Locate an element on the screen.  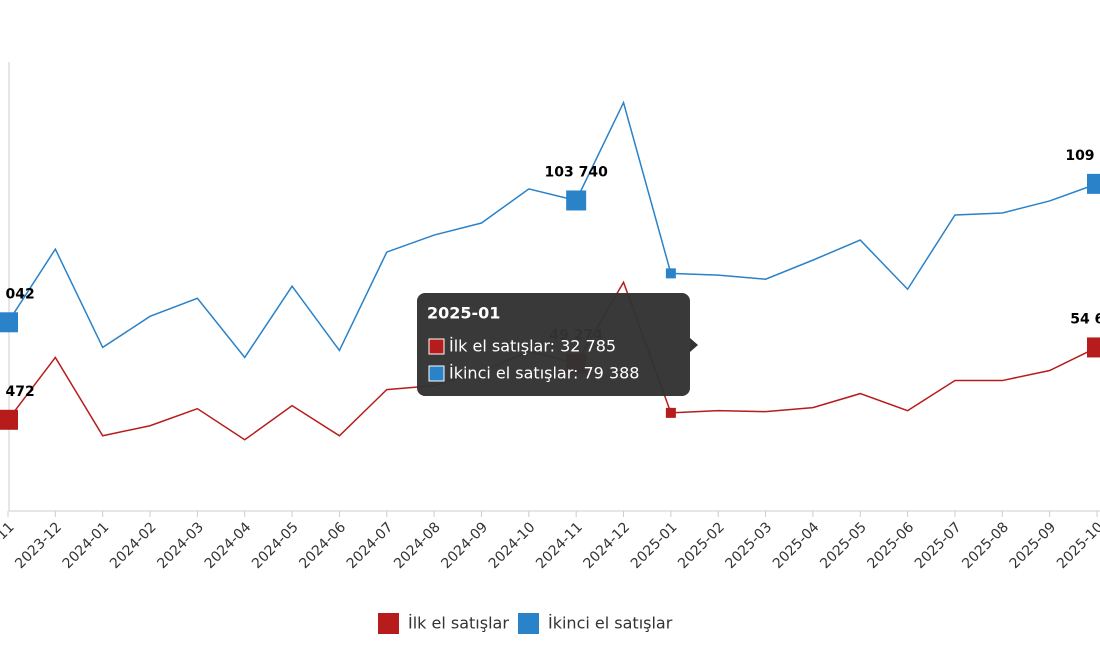
x-tick-label: 2024-07 is located at coordinates (370, 545).